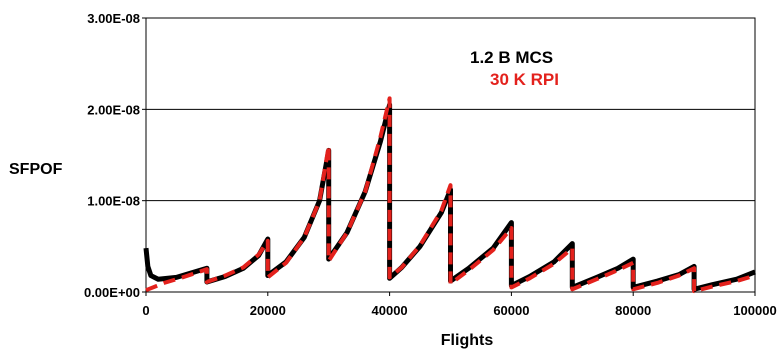 This screenshot has height=356, width=782. What do you see at coordinates (113, 18) in the screenshot?
I see `y-tick-label-3: 3.00E-08` at bounding box center [113, 18].